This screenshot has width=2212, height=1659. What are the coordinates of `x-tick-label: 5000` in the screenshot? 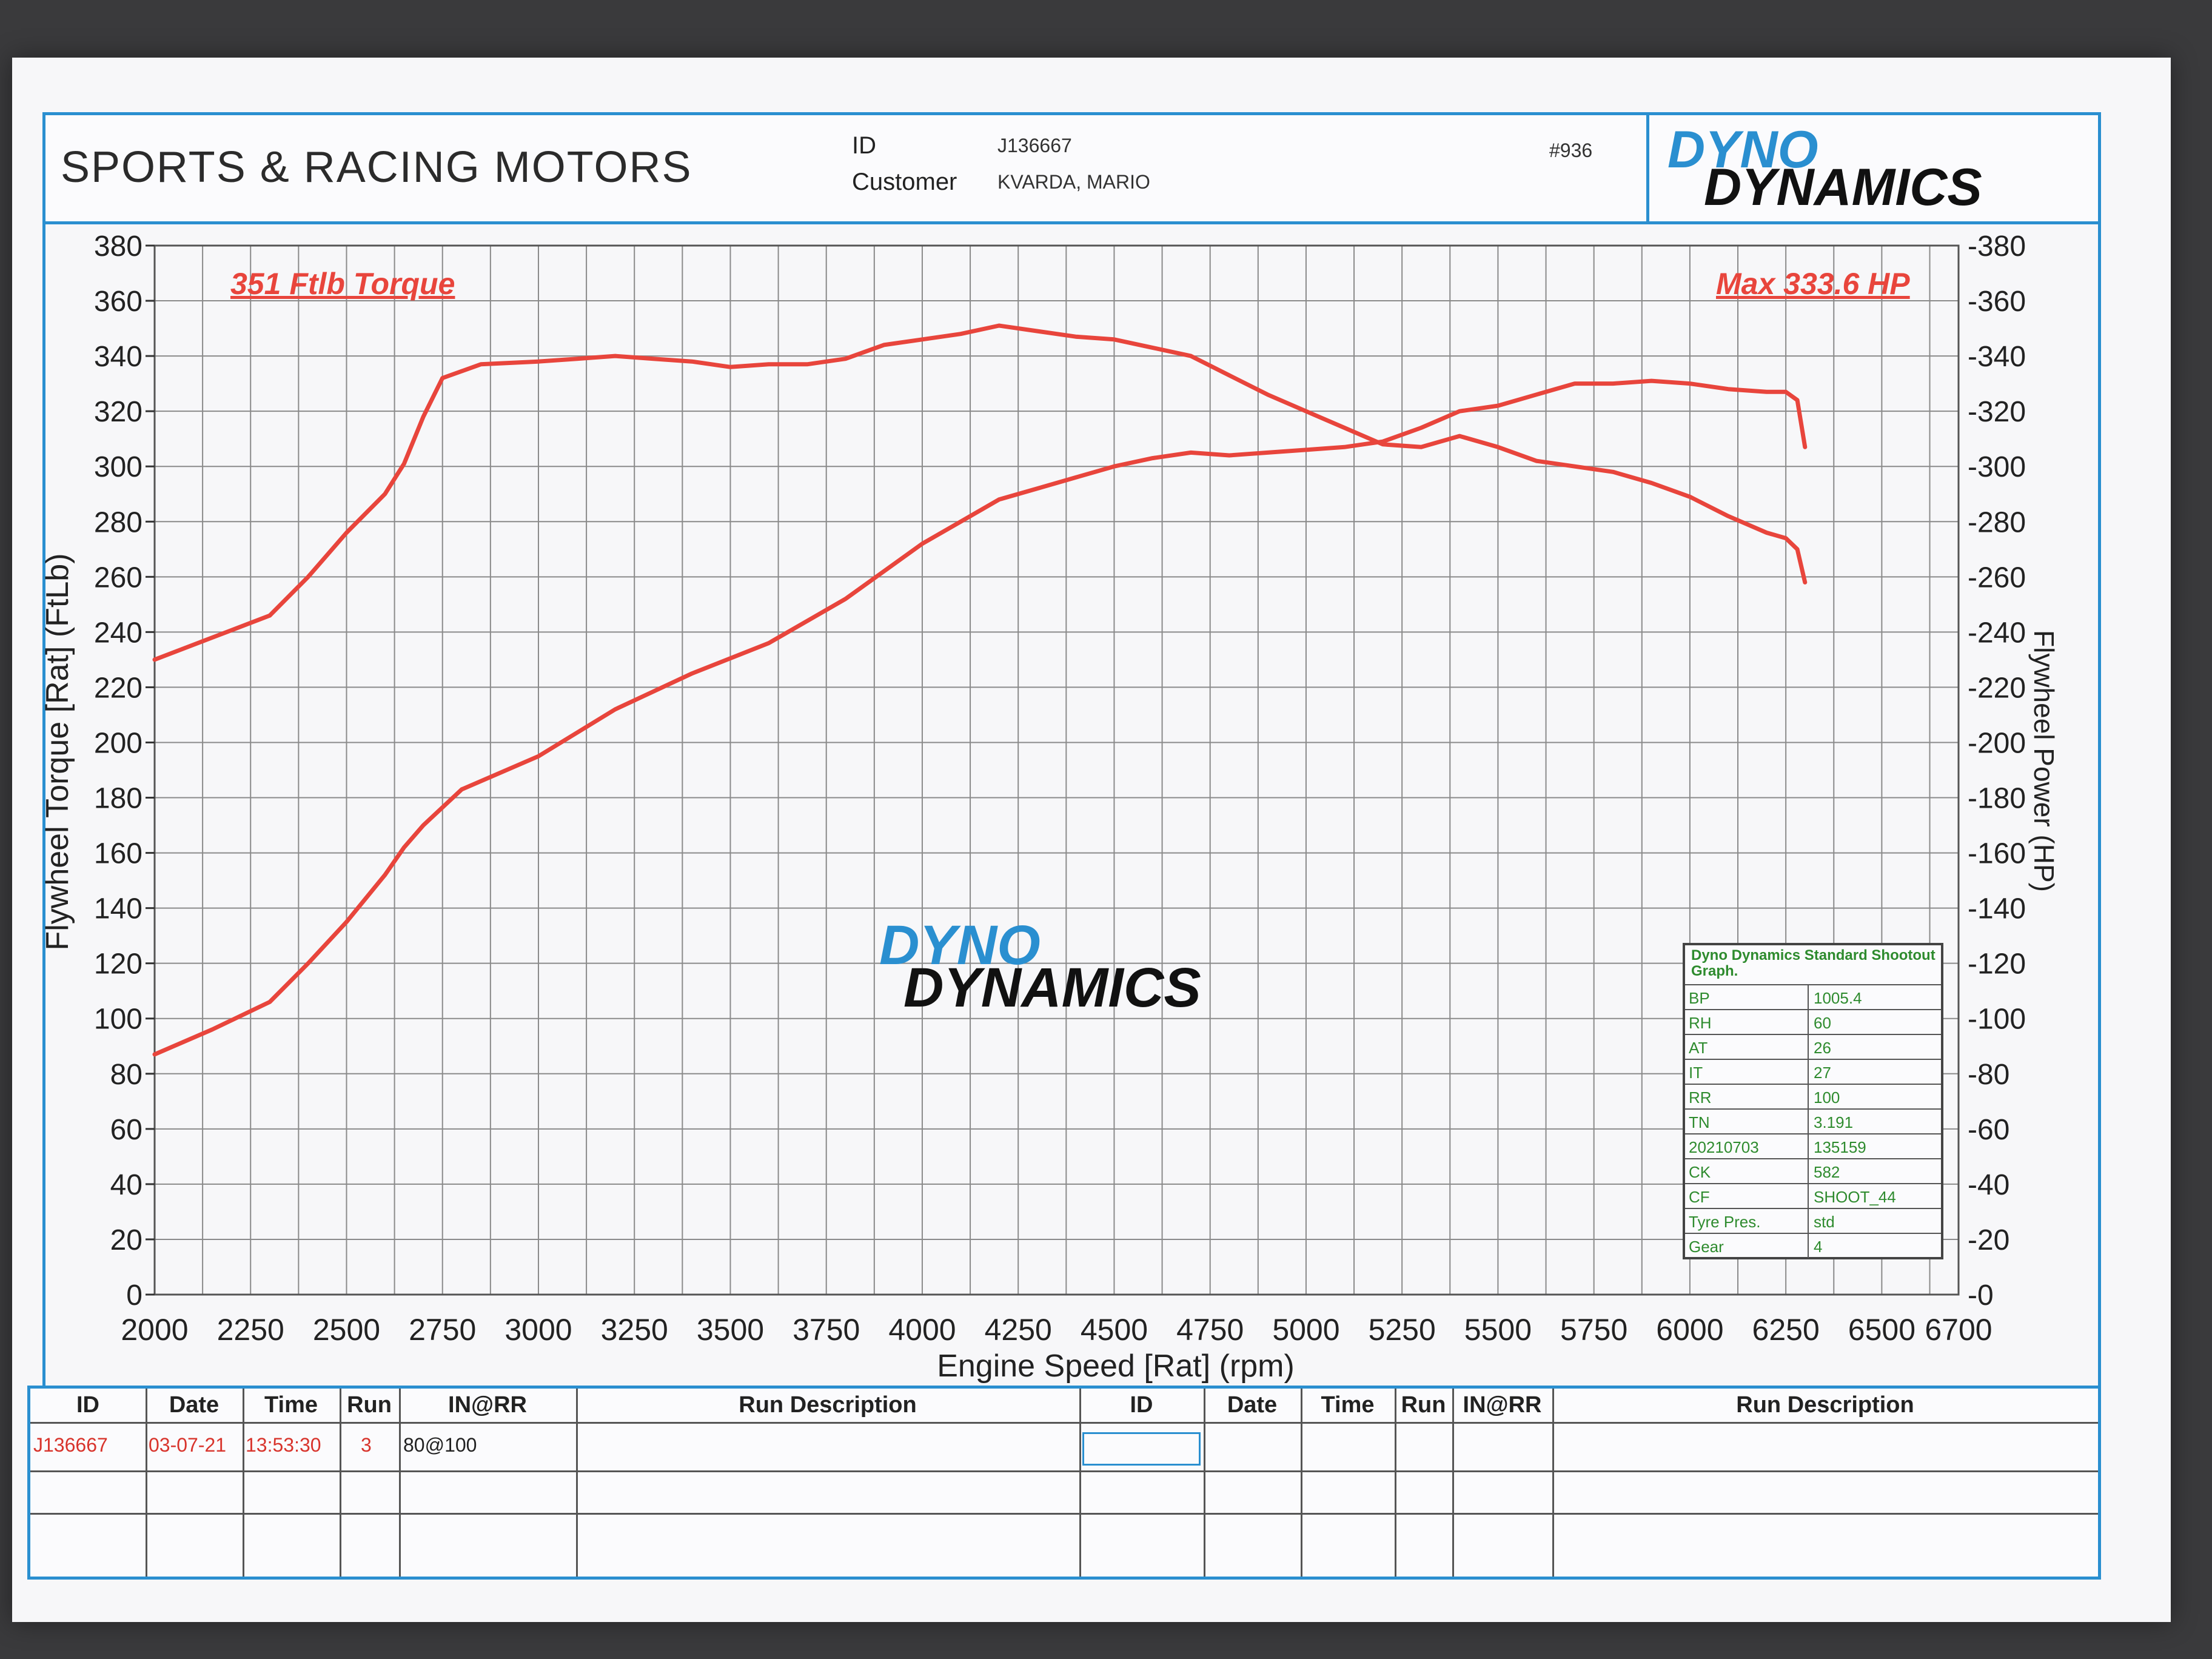 It's located at (1305, 1330).